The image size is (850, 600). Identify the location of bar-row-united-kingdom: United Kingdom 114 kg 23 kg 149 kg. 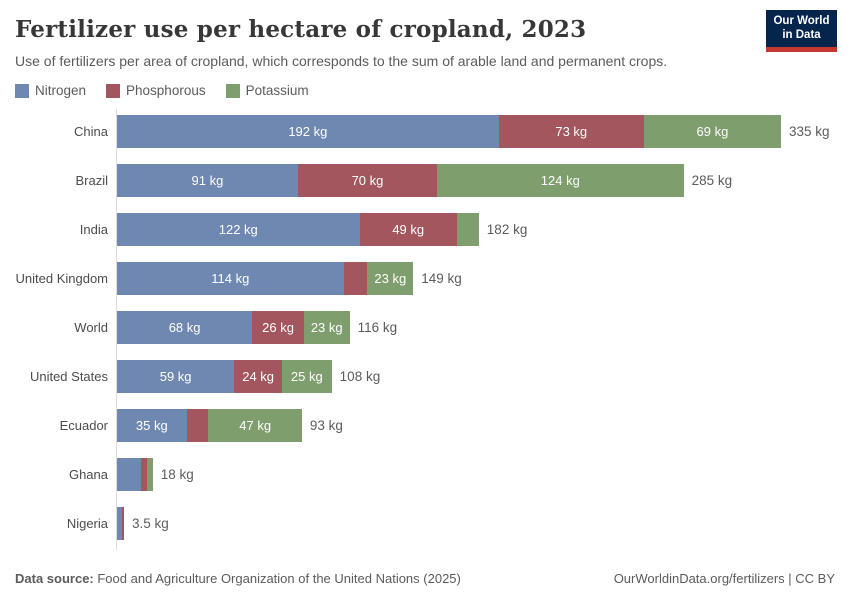
(425, 278).